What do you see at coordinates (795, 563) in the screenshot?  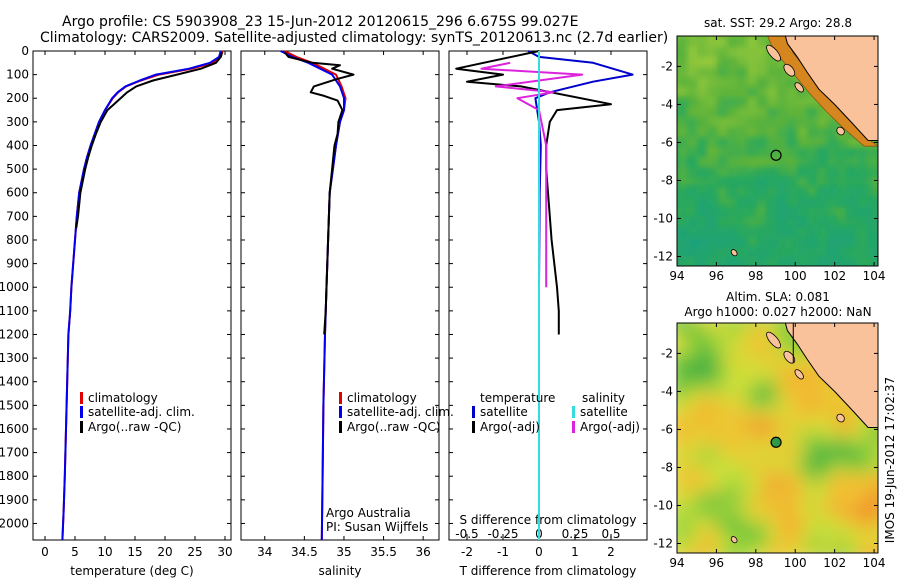 I see `sla-map-lon-tick-label: 100` at bounding box center [795, 563].